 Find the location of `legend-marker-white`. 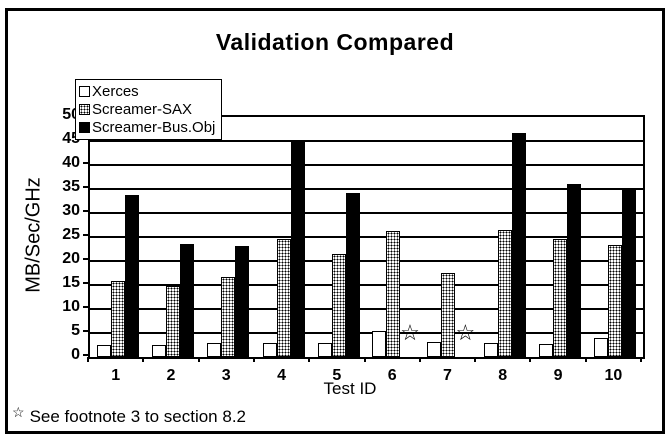

legend-marker-white is located at coordinates (84, 91).